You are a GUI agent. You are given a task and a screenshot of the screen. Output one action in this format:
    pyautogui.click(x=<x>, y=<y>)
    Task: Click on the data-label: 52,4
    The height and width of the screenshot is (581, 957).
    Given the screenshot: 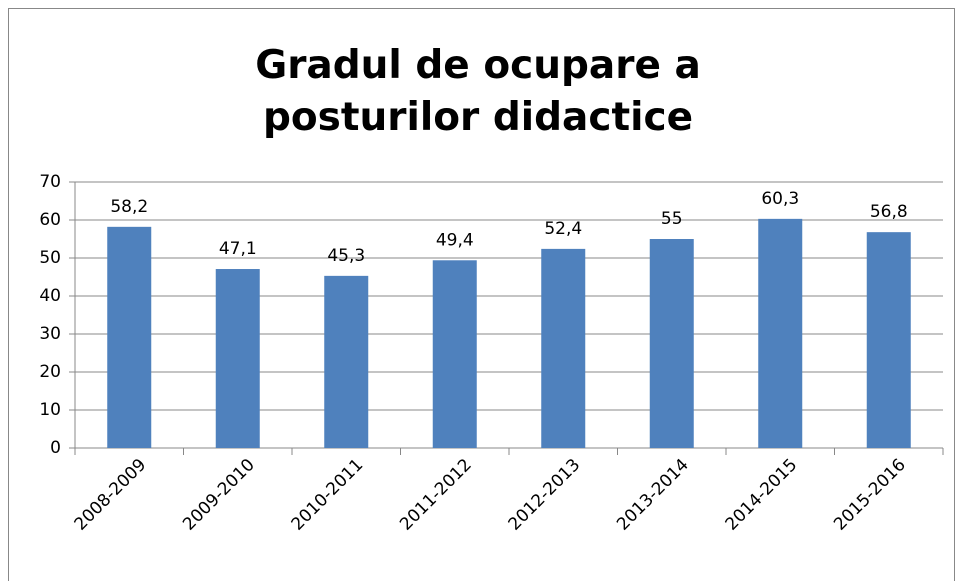 What is the action you would take?
    pyautogui.click(x=563, y=229)
    